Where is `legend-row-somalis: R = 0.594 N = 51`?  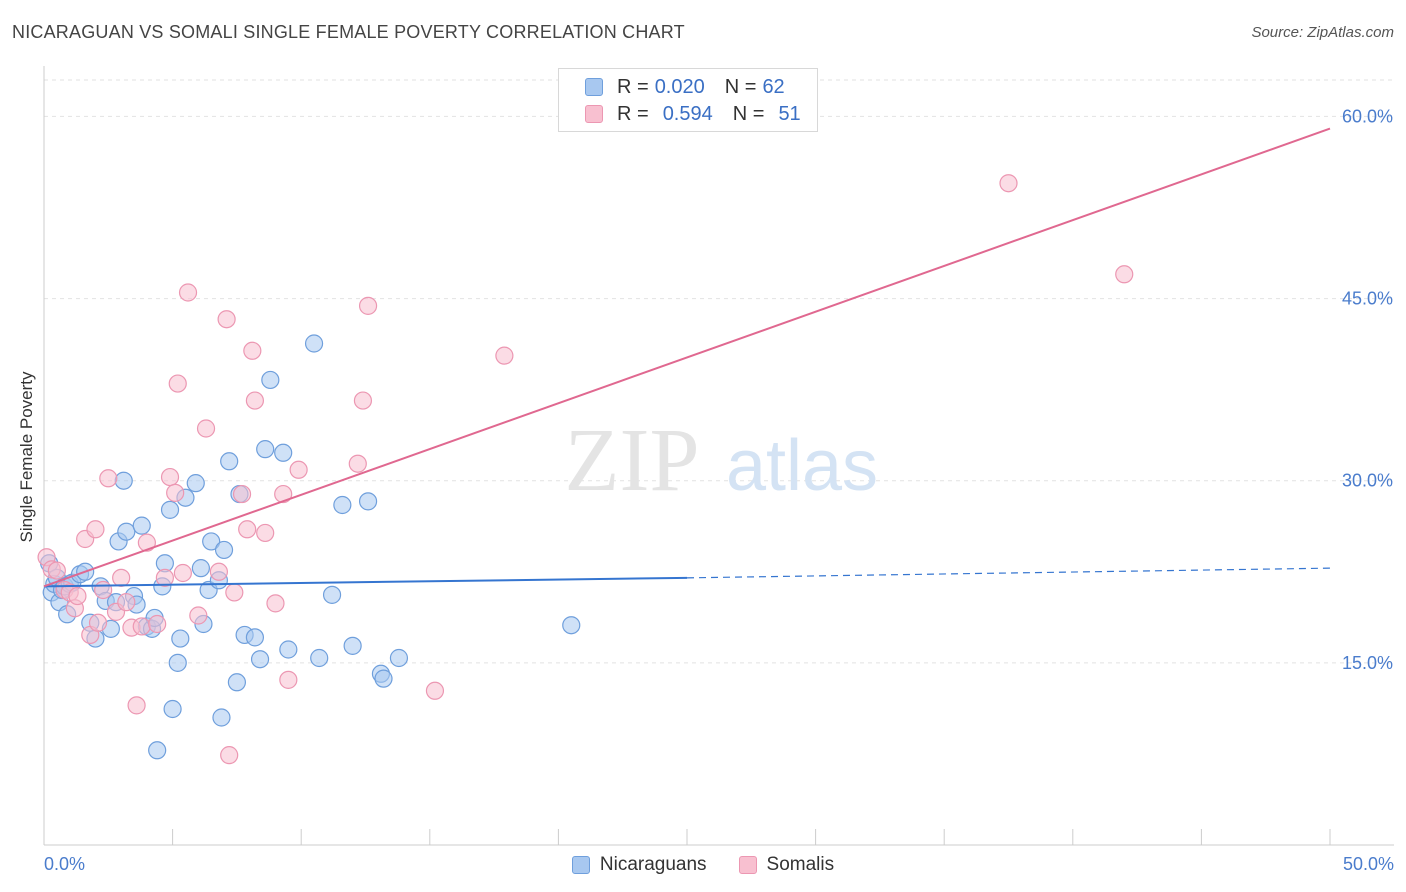 legend-row-somalis: R = 0.594 N = 51 is located at coordinates (693, 114).